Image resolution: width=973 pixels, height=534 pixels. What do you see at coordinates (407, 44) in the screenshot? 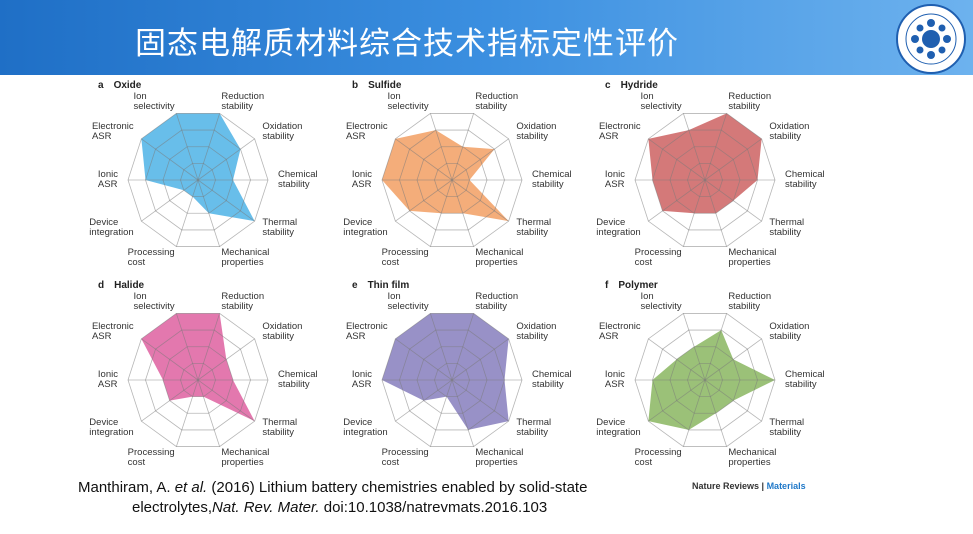
I see `slide-title: 固态电解质材料综合技术指标定性评价` at bounding box center [407, 44].